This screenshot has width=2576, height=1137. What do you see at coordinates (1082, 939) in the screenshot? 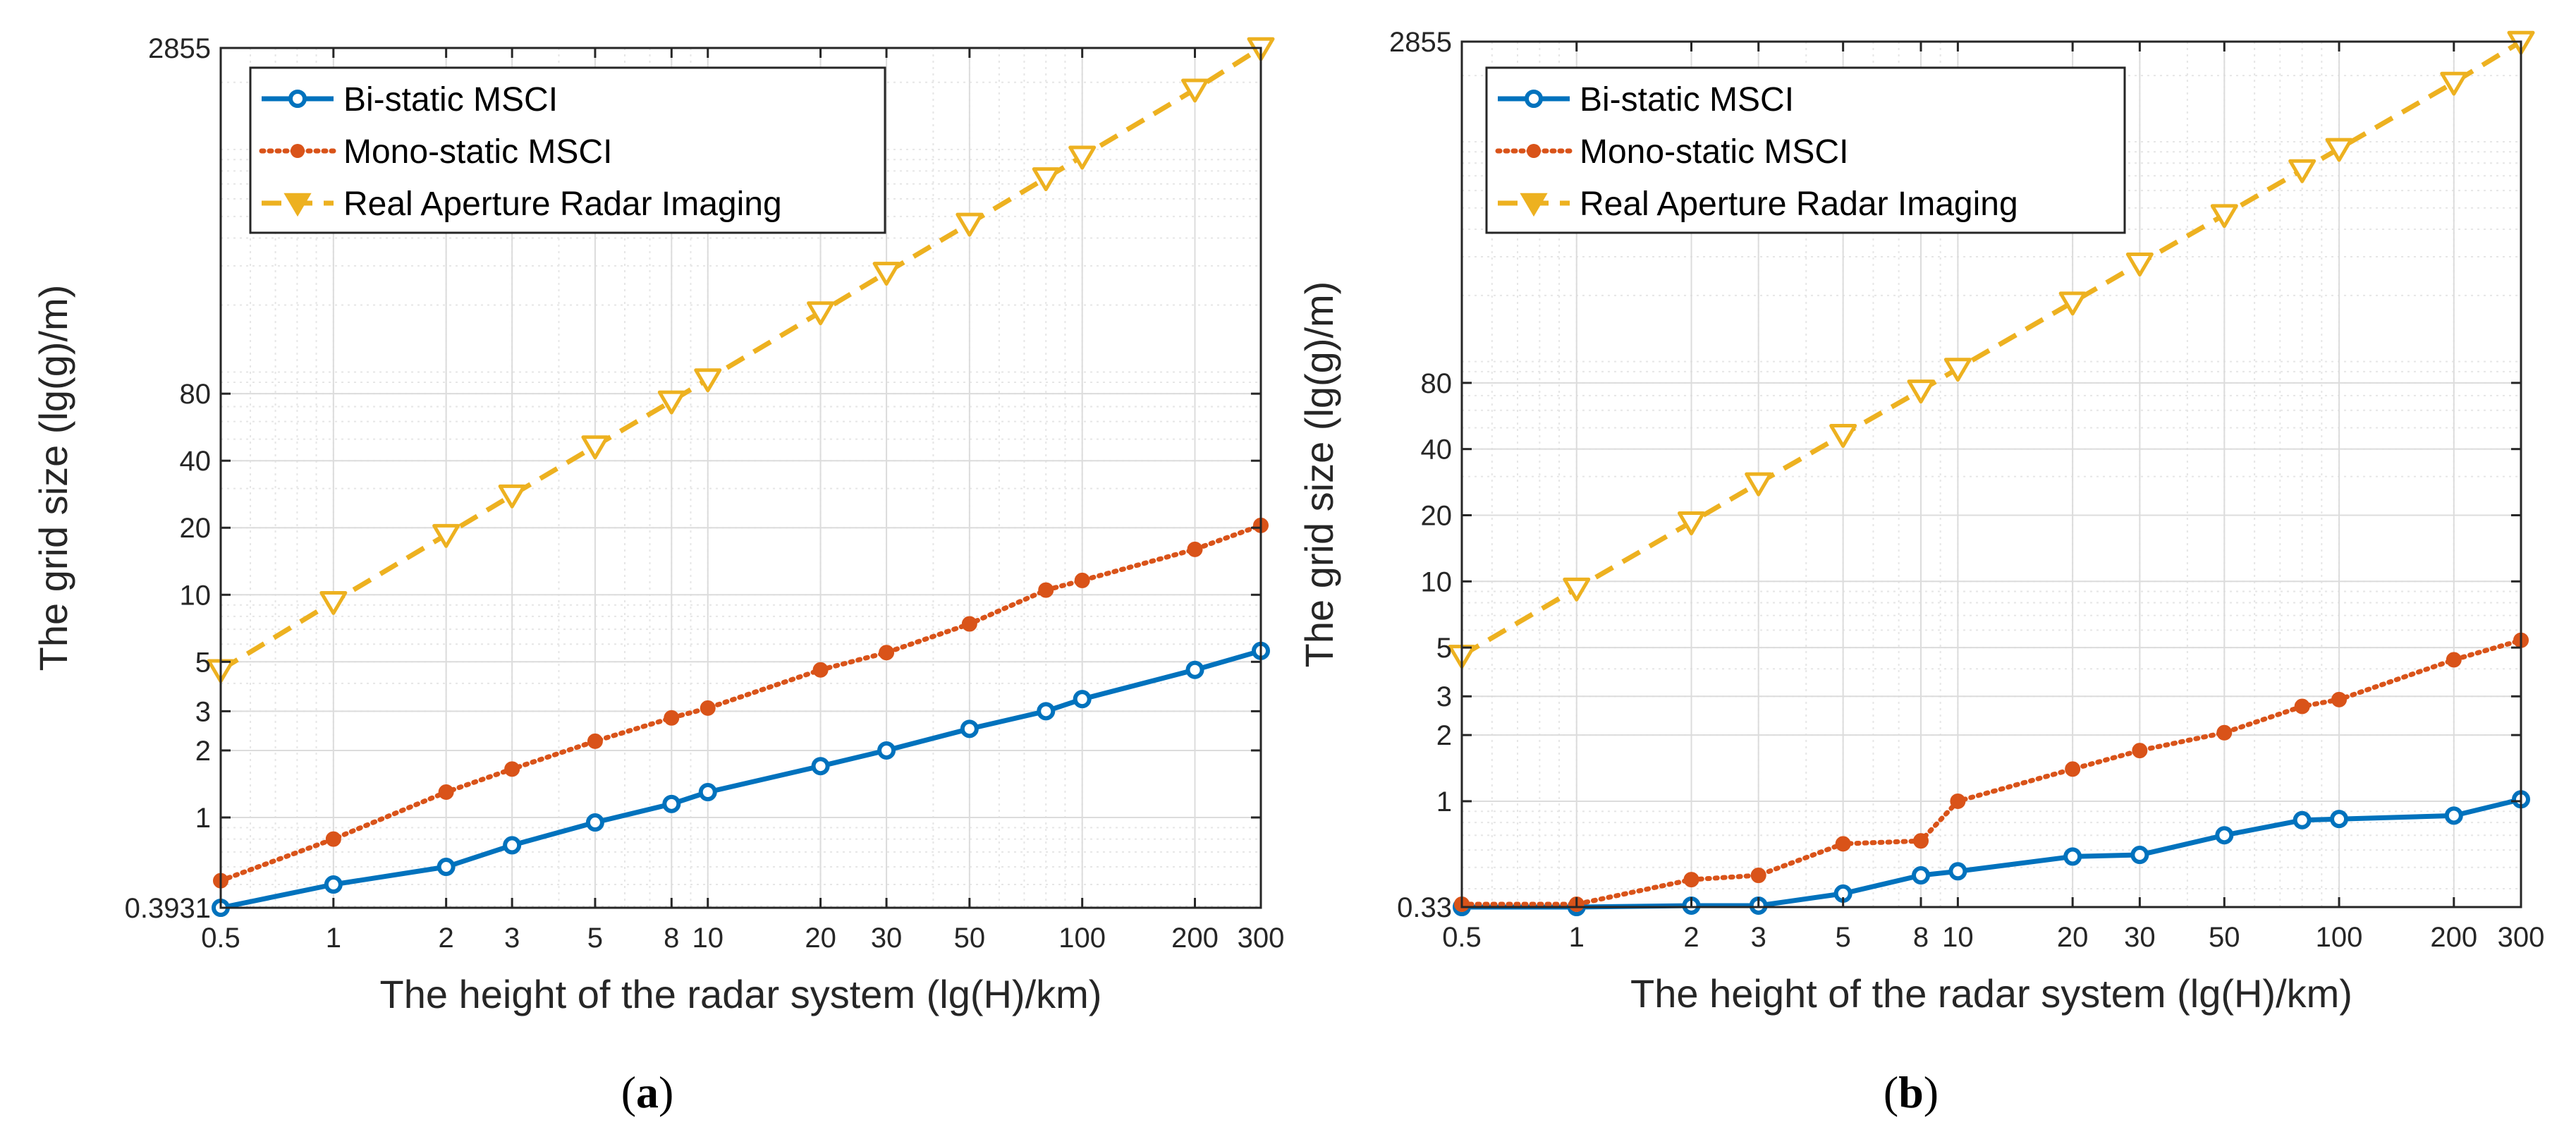
I see `x-tick-label: 100` at bounding box center [1082, 939].